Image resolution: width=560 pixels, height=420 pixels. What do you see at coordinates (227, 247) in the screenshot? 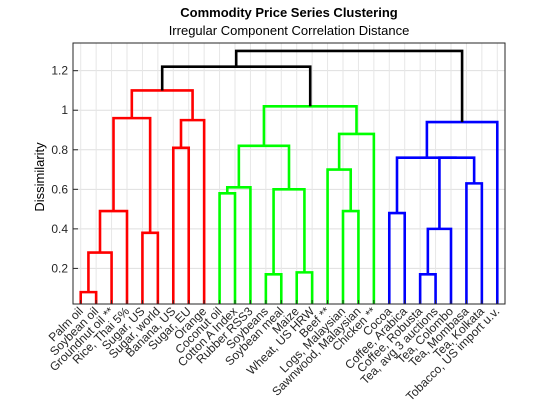
I see `dendrogram-link-c9` at bounding box center [227, 247].